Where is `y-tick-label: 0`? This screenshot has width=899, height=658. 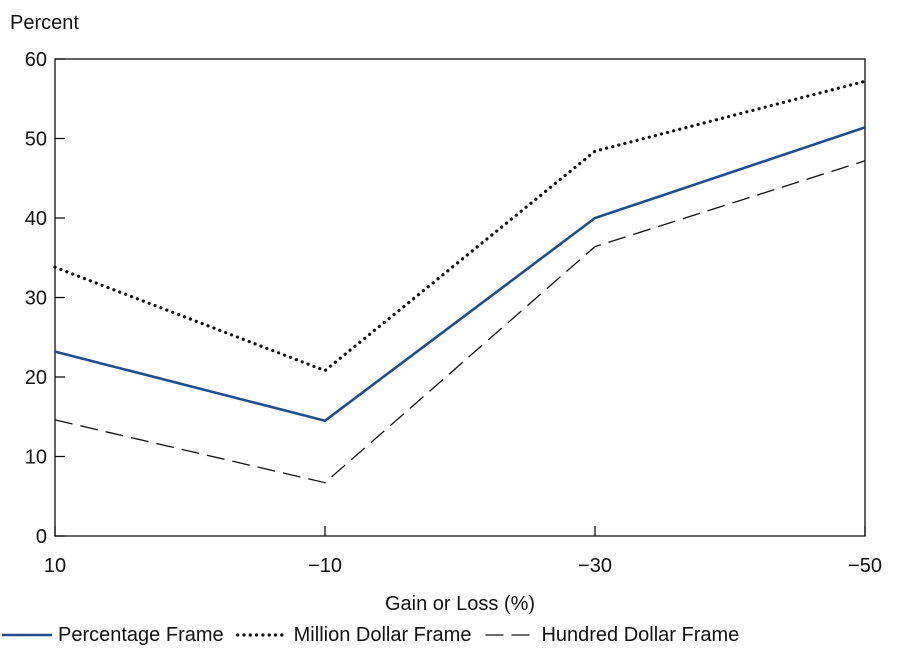
y-tick-label: 0 is located at coordinates (41, 537).